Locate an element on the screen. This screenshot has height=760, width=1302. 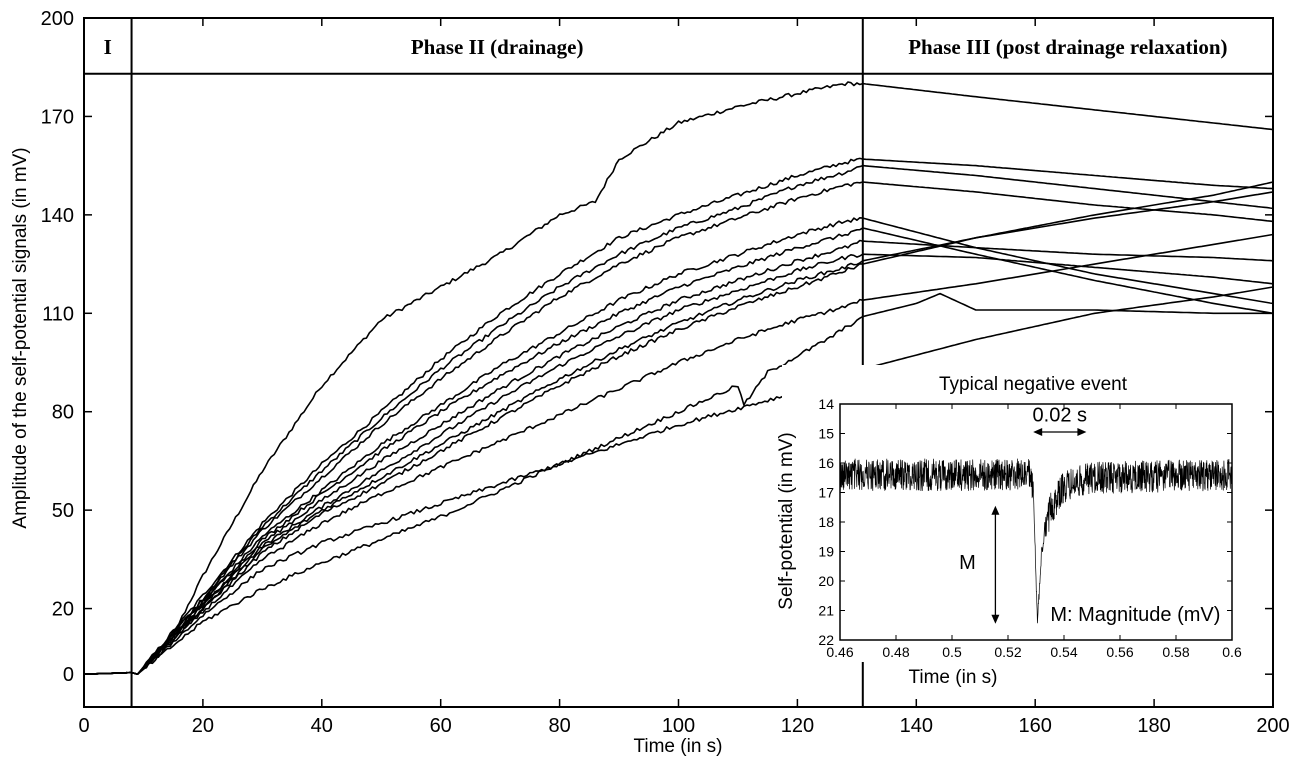
inset-y-tick-label: 18 is located at coordinates (826, 522).